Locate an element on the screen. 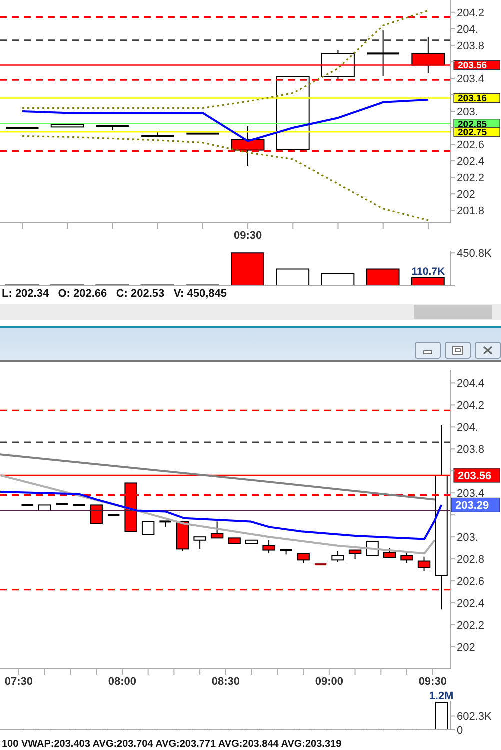 This screenshot has width=501, height=750. y-tick-label: 204.4 is located at coordinates (471, 384).